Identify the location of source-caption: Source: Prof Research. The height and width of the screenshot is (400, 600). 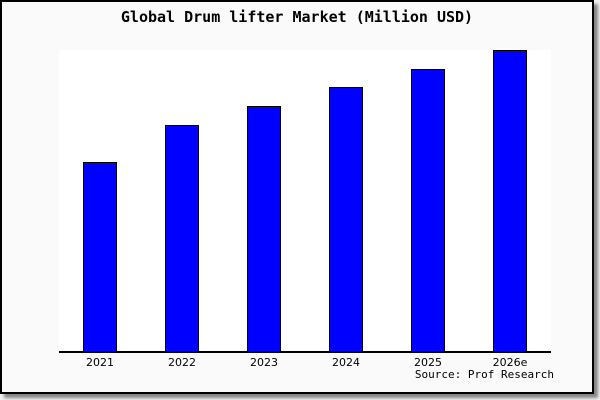
(484, 374).